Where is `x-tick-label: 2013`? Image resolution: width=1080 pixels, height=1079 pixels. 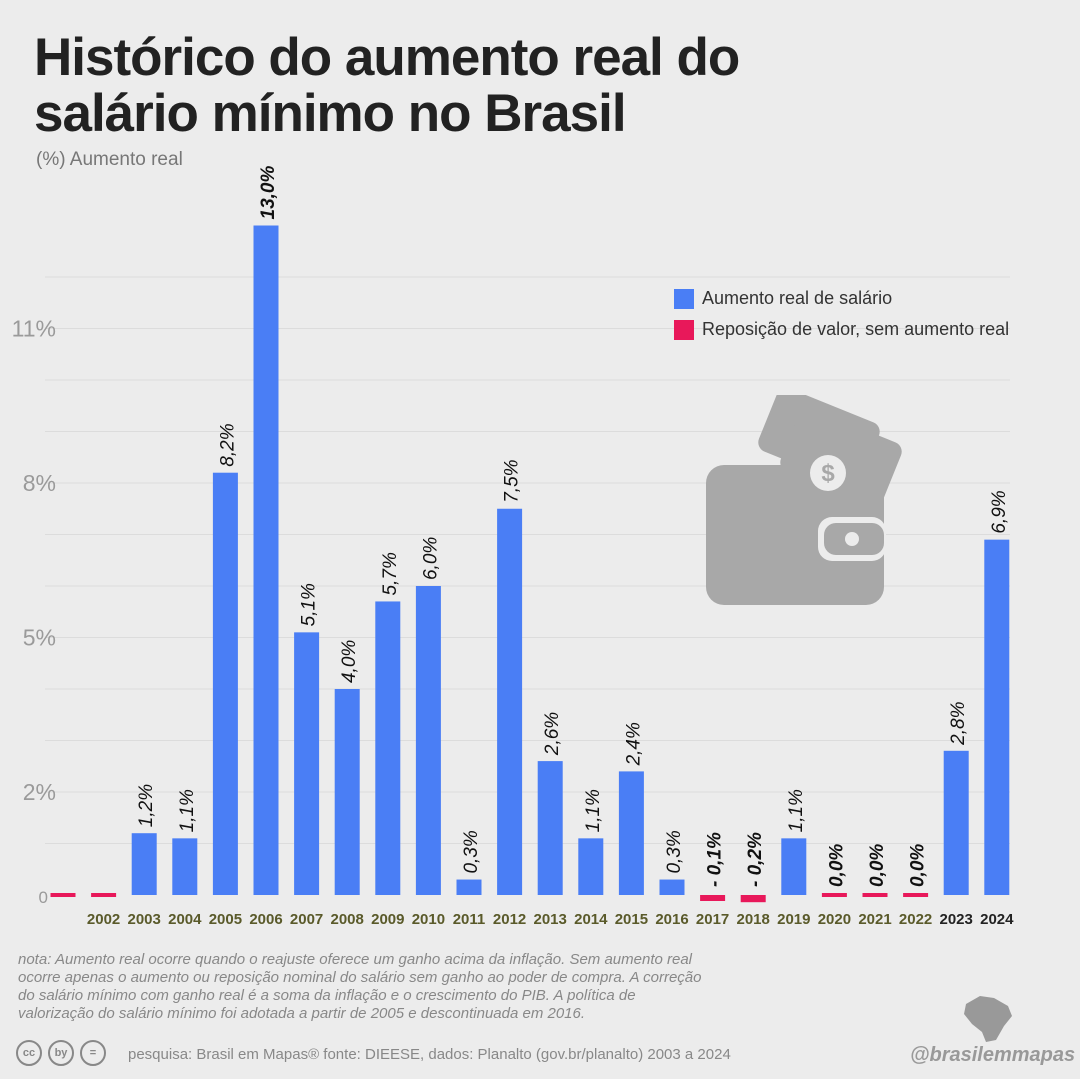
x-tick-label: 2013 is located at coordinates (550, 919).